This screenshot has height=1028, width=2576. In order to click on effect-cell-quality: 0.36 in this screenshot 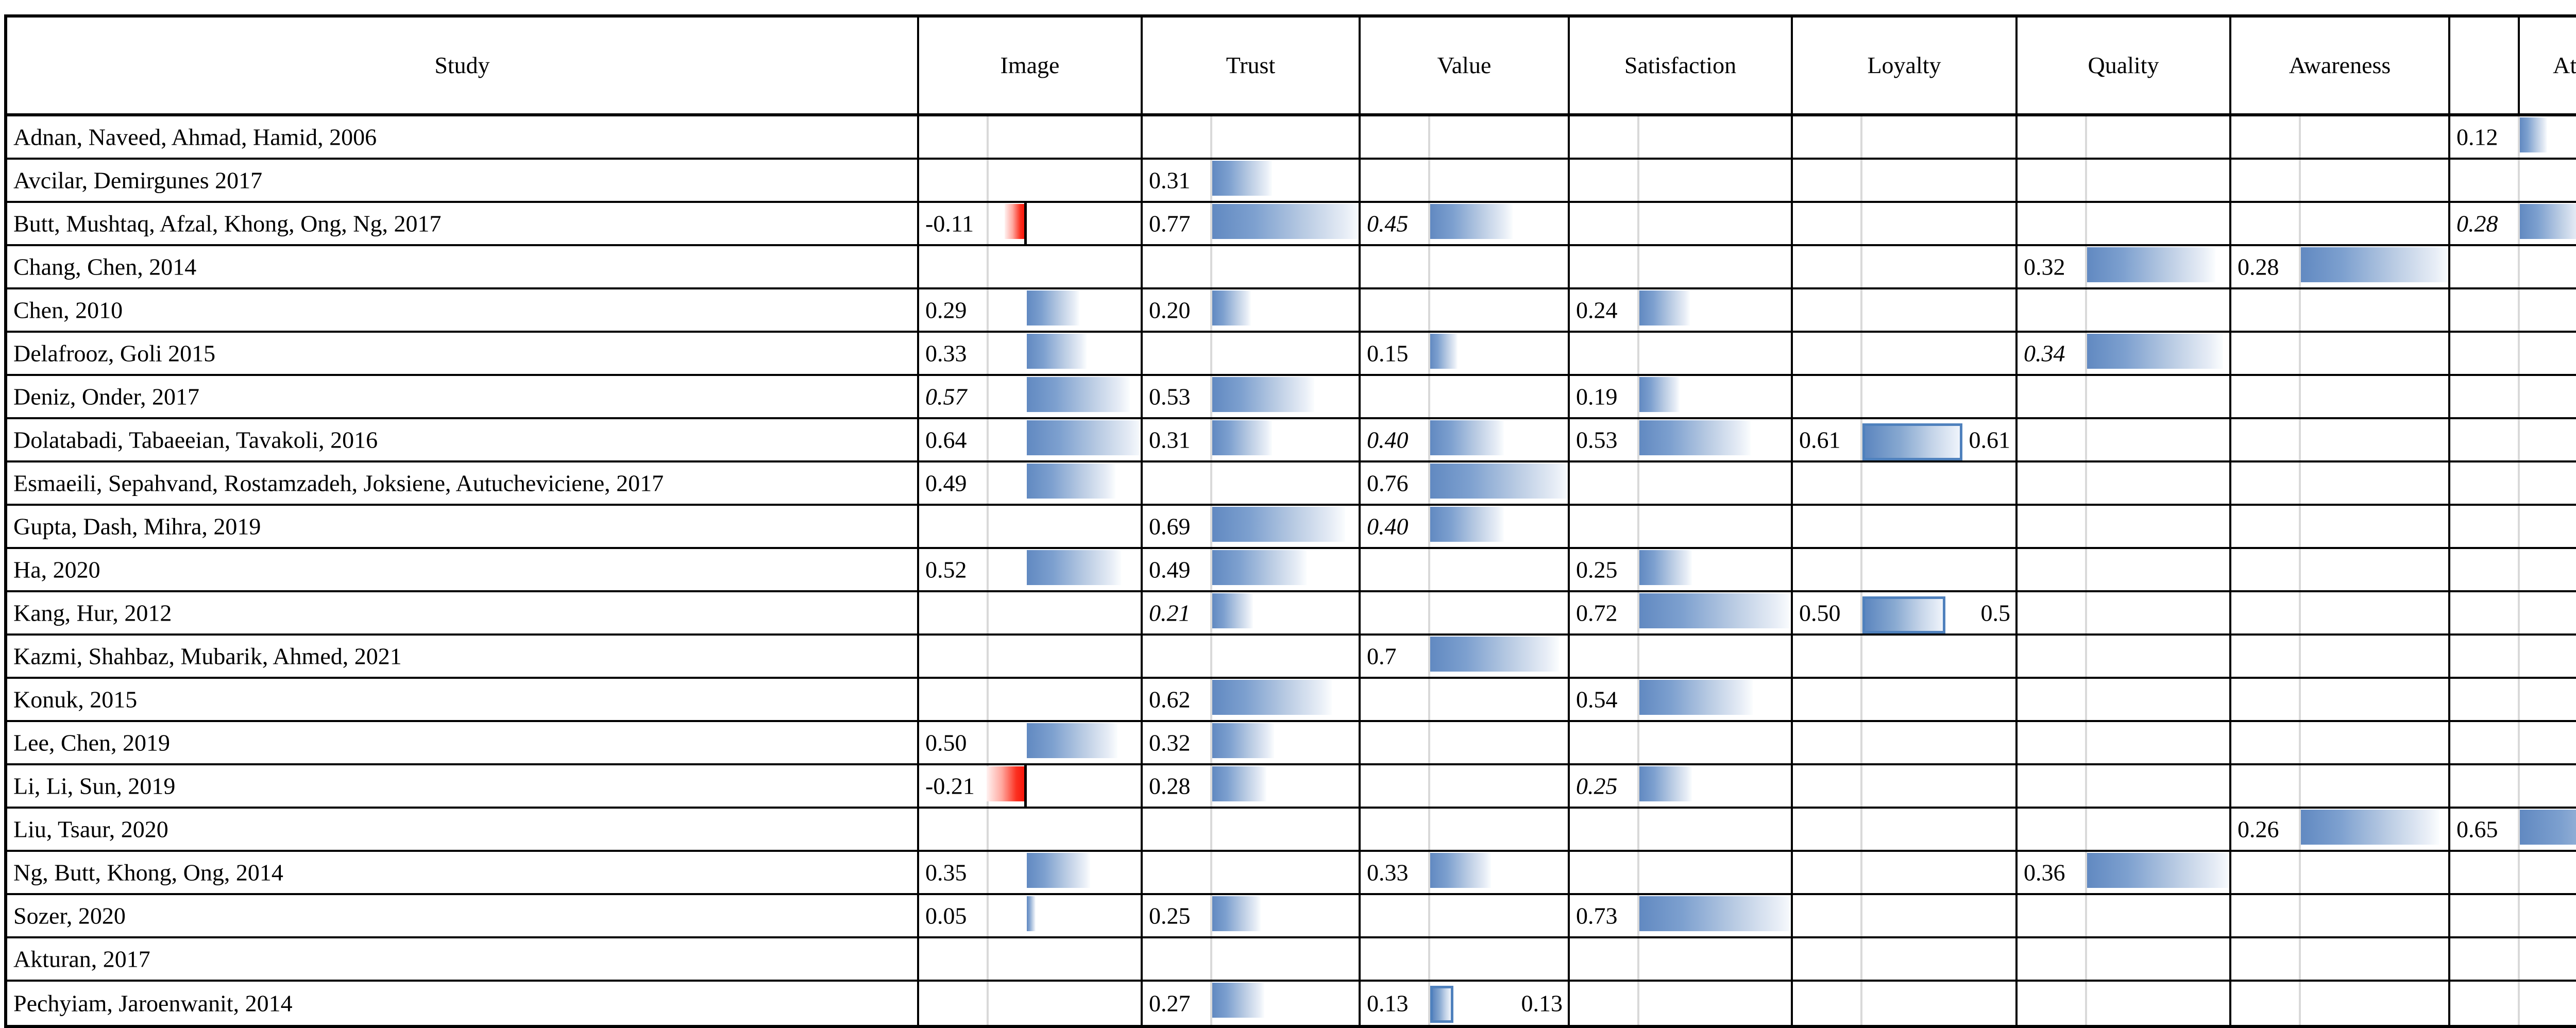, I will do `click(2124, 872)`.